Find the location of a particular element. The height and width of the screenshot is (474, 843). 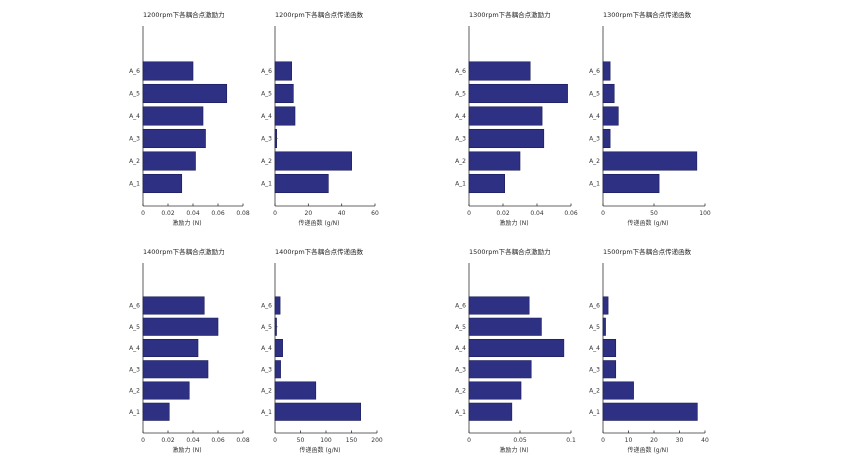

chart-title: 1500rpm下各耦合点传递函数 is located at coordinates (647, 251).